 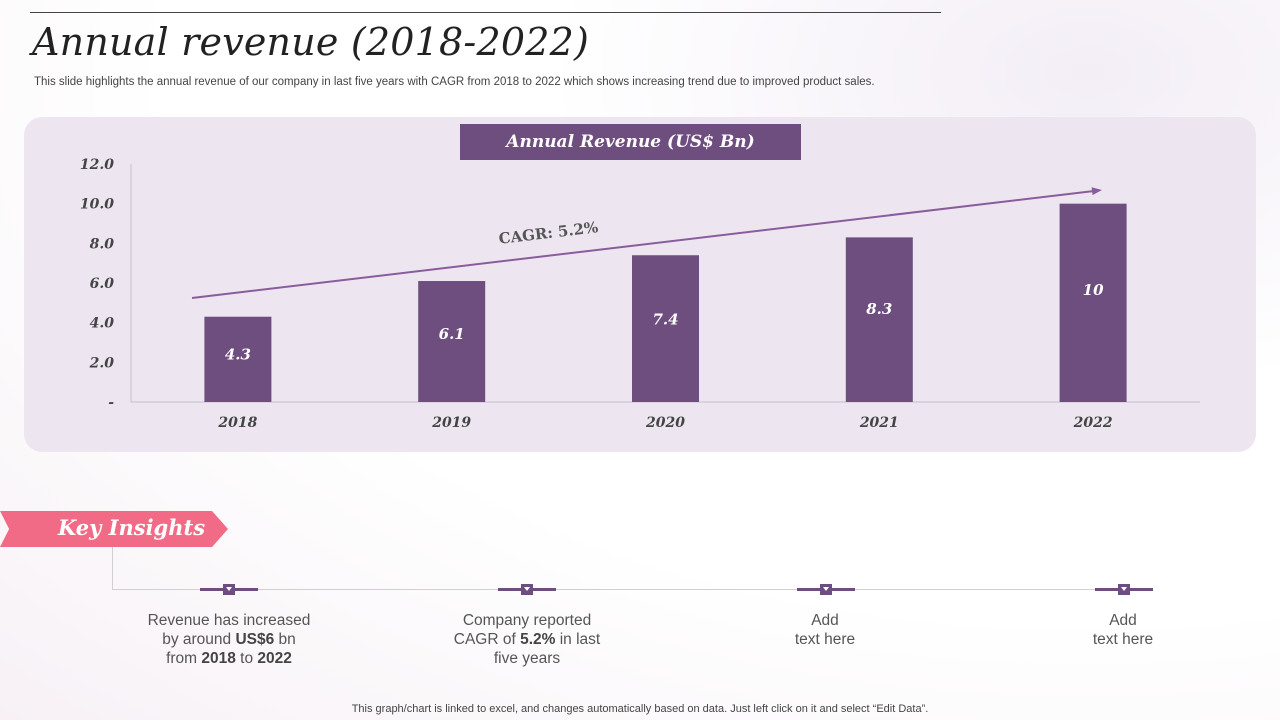 What do you see at coordinates (1096, 191) in the screenshot?
I see `arrow-head-icon` at bounding box center [1096, 191].